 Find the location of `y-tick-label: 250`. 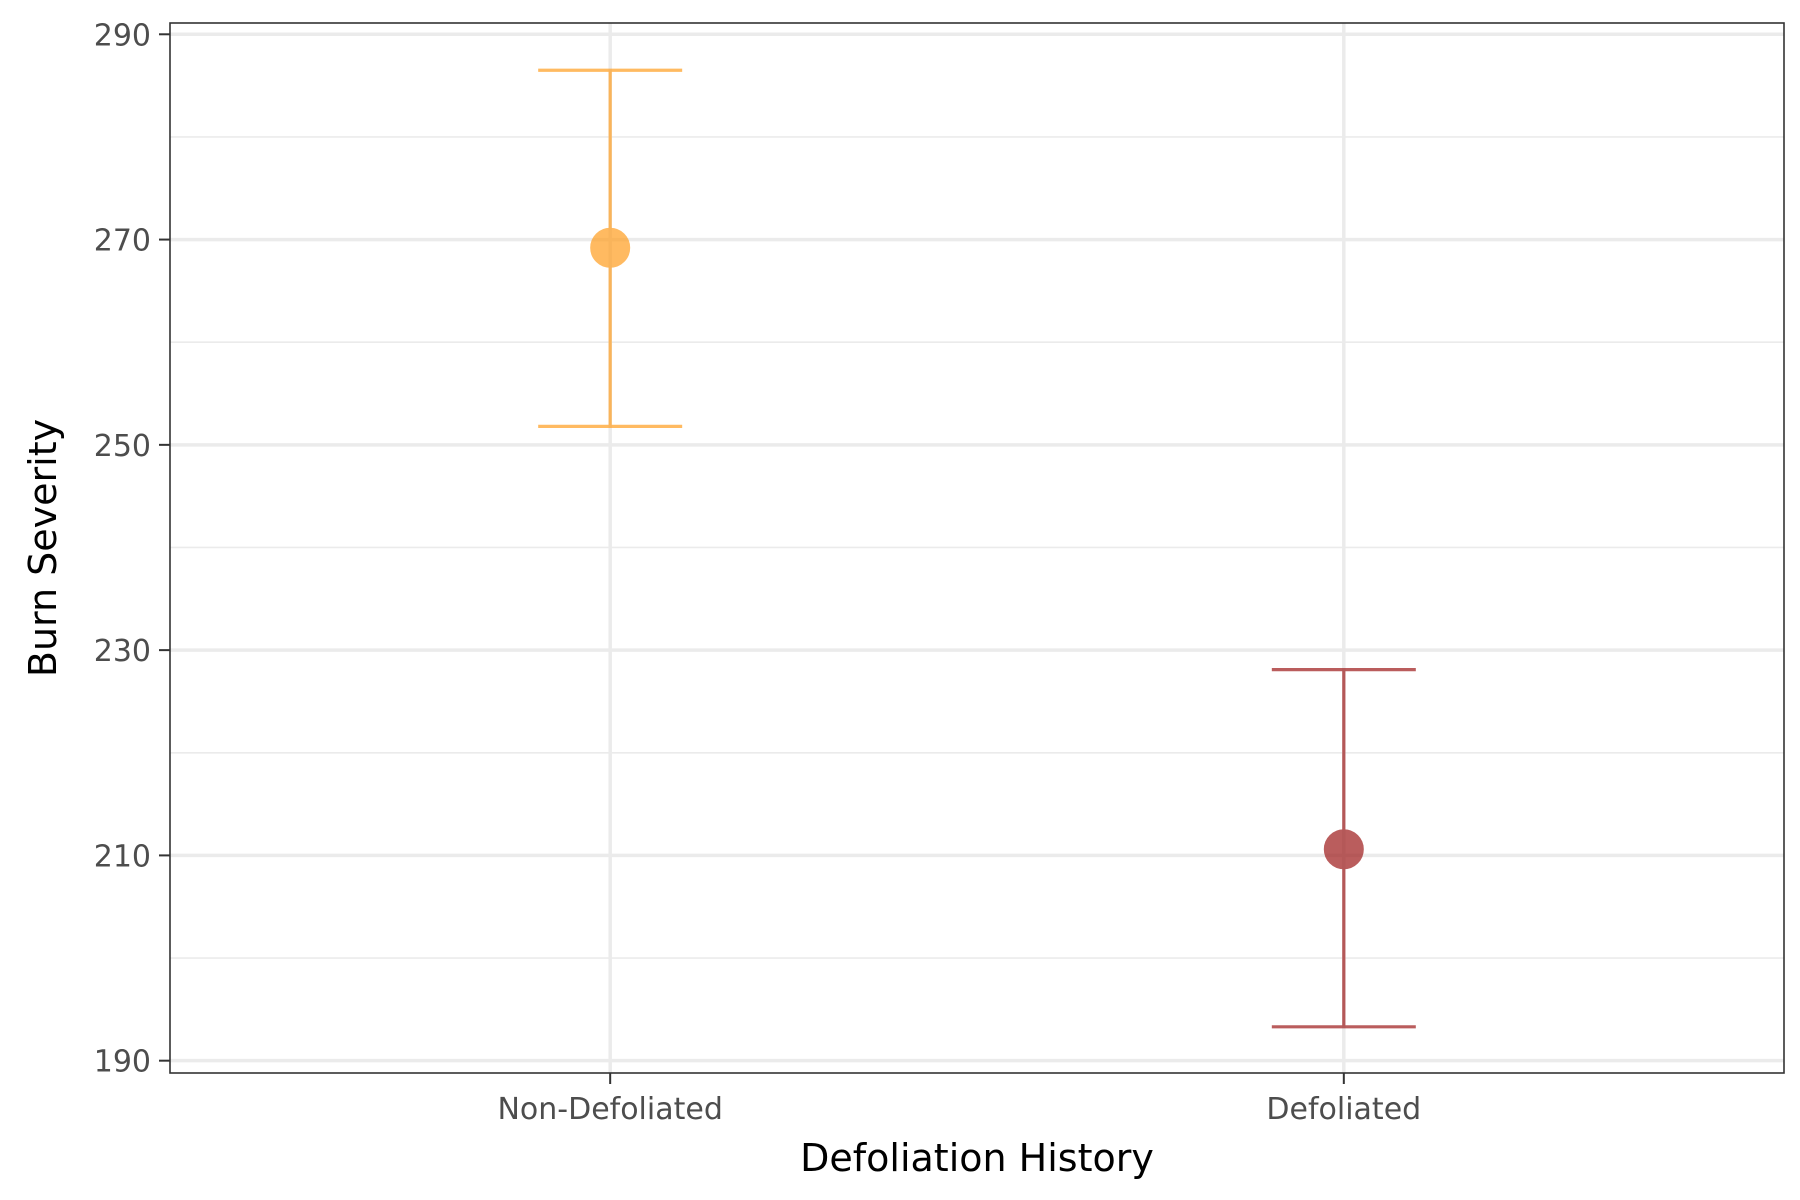

y-tick-label: 250 is located at coordinates (122, 446).